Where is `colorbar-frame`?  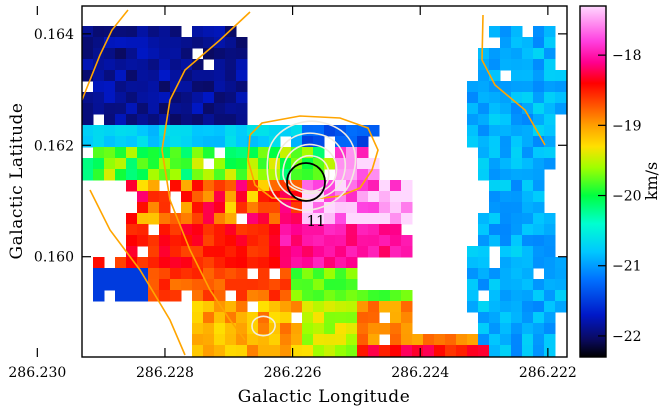
colorbar-frame is located at coordinates (593, 181).